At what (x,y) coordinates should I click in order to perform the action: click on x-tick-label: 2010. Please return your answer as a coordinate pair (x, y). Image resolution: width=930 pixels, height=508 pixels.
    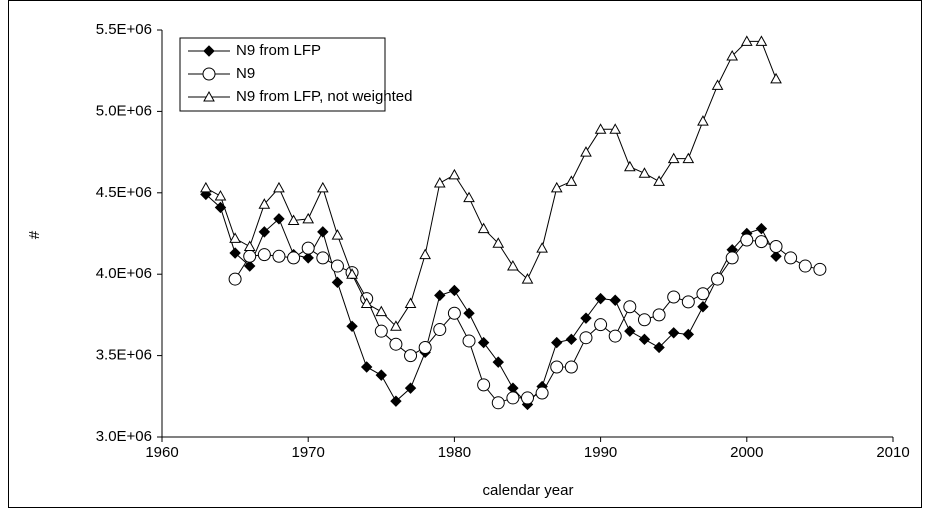
    Looking at the image, I should click on (892, 452).